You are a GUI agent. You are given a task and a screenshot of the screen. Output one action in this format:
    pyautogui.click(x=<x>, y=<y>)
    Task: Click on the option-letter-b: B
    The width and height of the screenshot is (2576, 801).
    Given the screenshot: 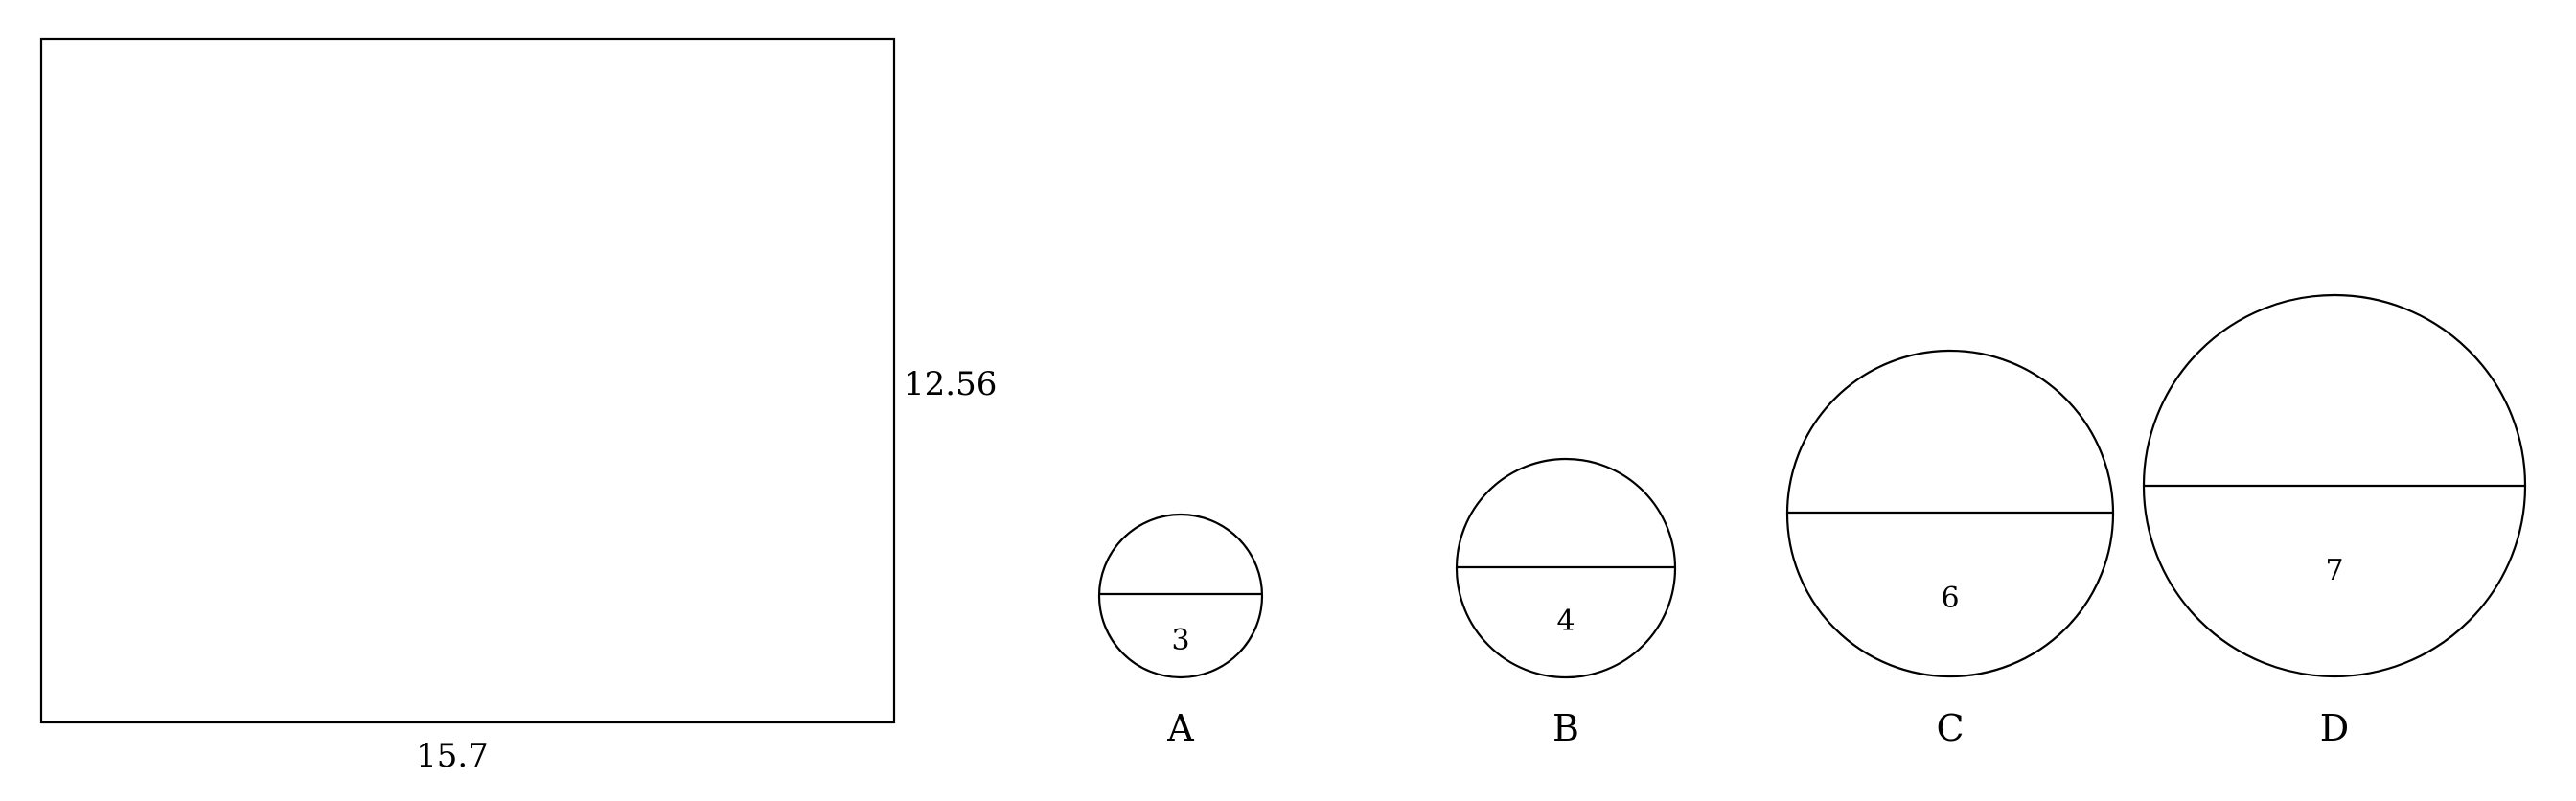 What is the action you would take?
    pyautogui.click(x=1565, y=728)
    